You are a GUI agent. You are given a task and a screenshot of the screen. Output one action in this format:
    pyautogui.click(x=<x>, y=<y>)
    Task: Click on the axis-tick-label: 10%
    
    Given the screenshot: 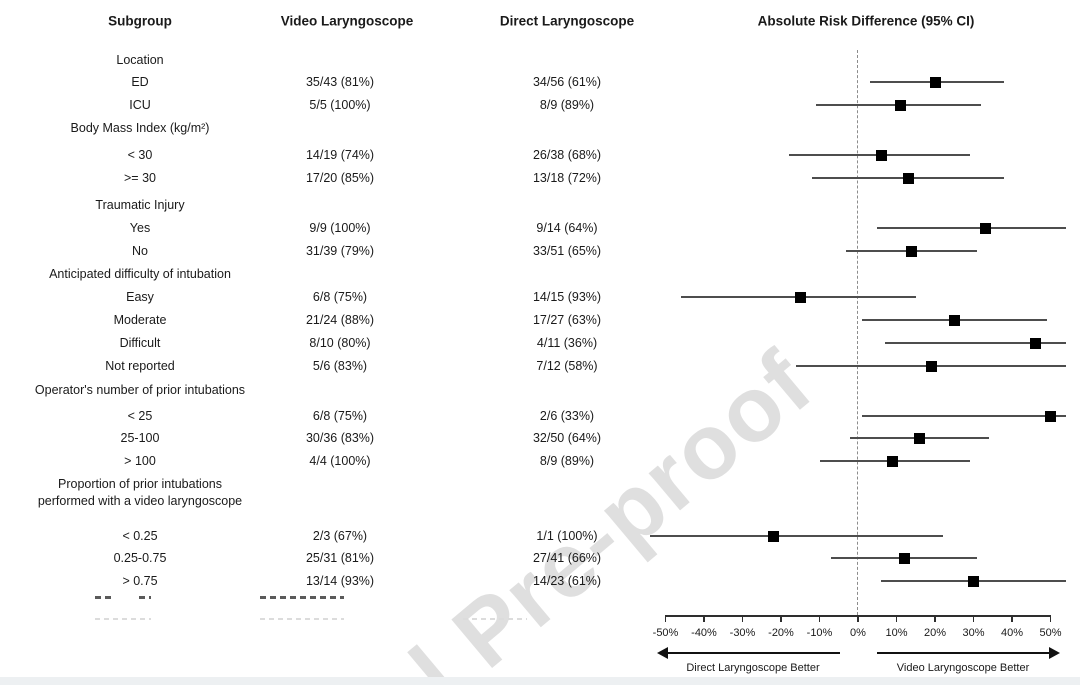 What is the action you would take?
    pyautogui.click(x=896, y=633)
    